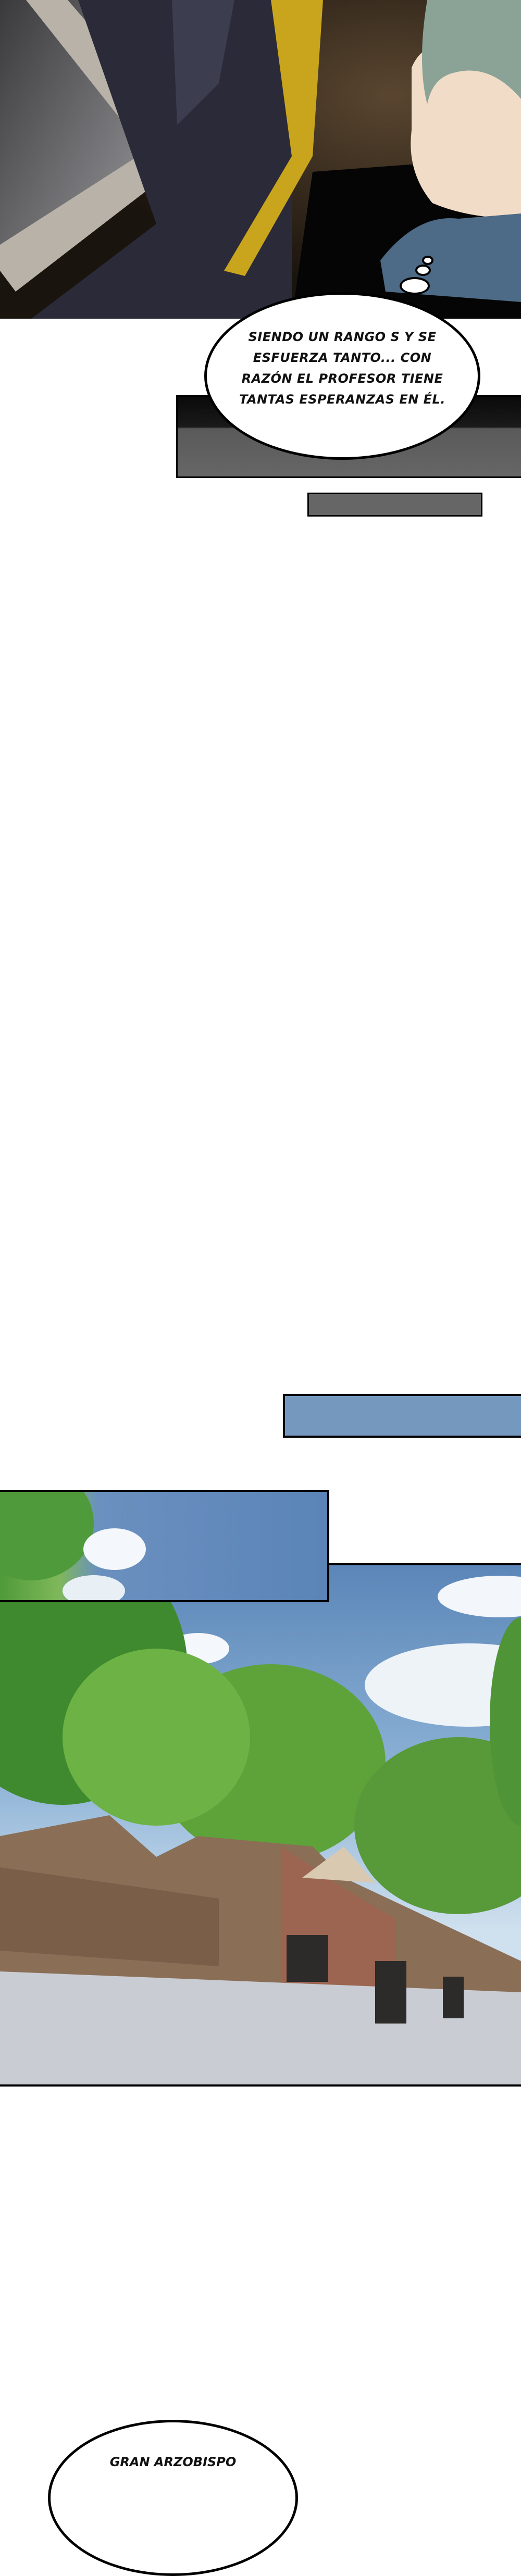 The height and width of the screenshot is (2576, 521). Describe the element at coordinates (73, 1546) in the screenshot. I see `sky-artwork` at that location.